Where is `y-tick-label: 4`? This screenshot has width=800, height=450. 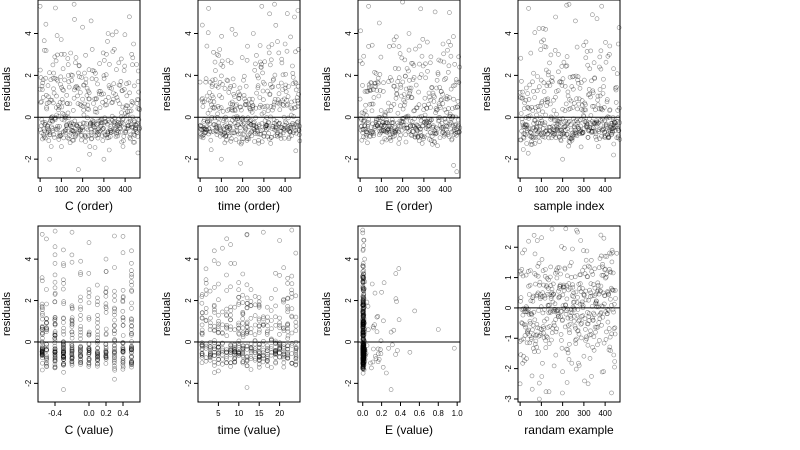 y-tick-label: 4 is located at coordinates (28, 258).